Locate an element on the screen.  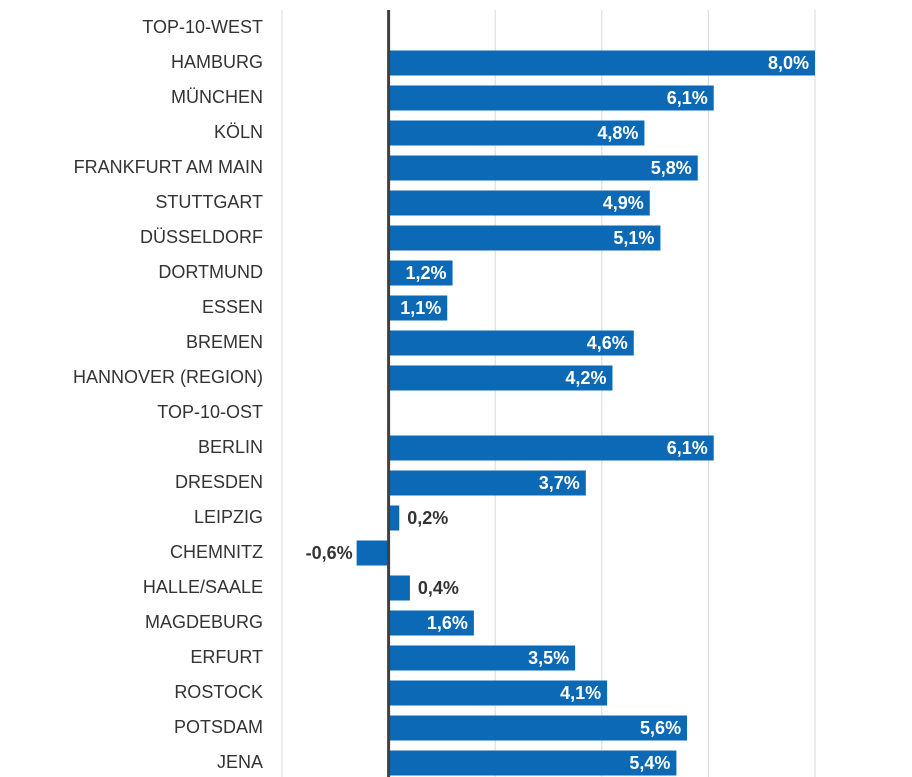
category-label: HANNOVER (REGION) is located at coordinates (168, 377).